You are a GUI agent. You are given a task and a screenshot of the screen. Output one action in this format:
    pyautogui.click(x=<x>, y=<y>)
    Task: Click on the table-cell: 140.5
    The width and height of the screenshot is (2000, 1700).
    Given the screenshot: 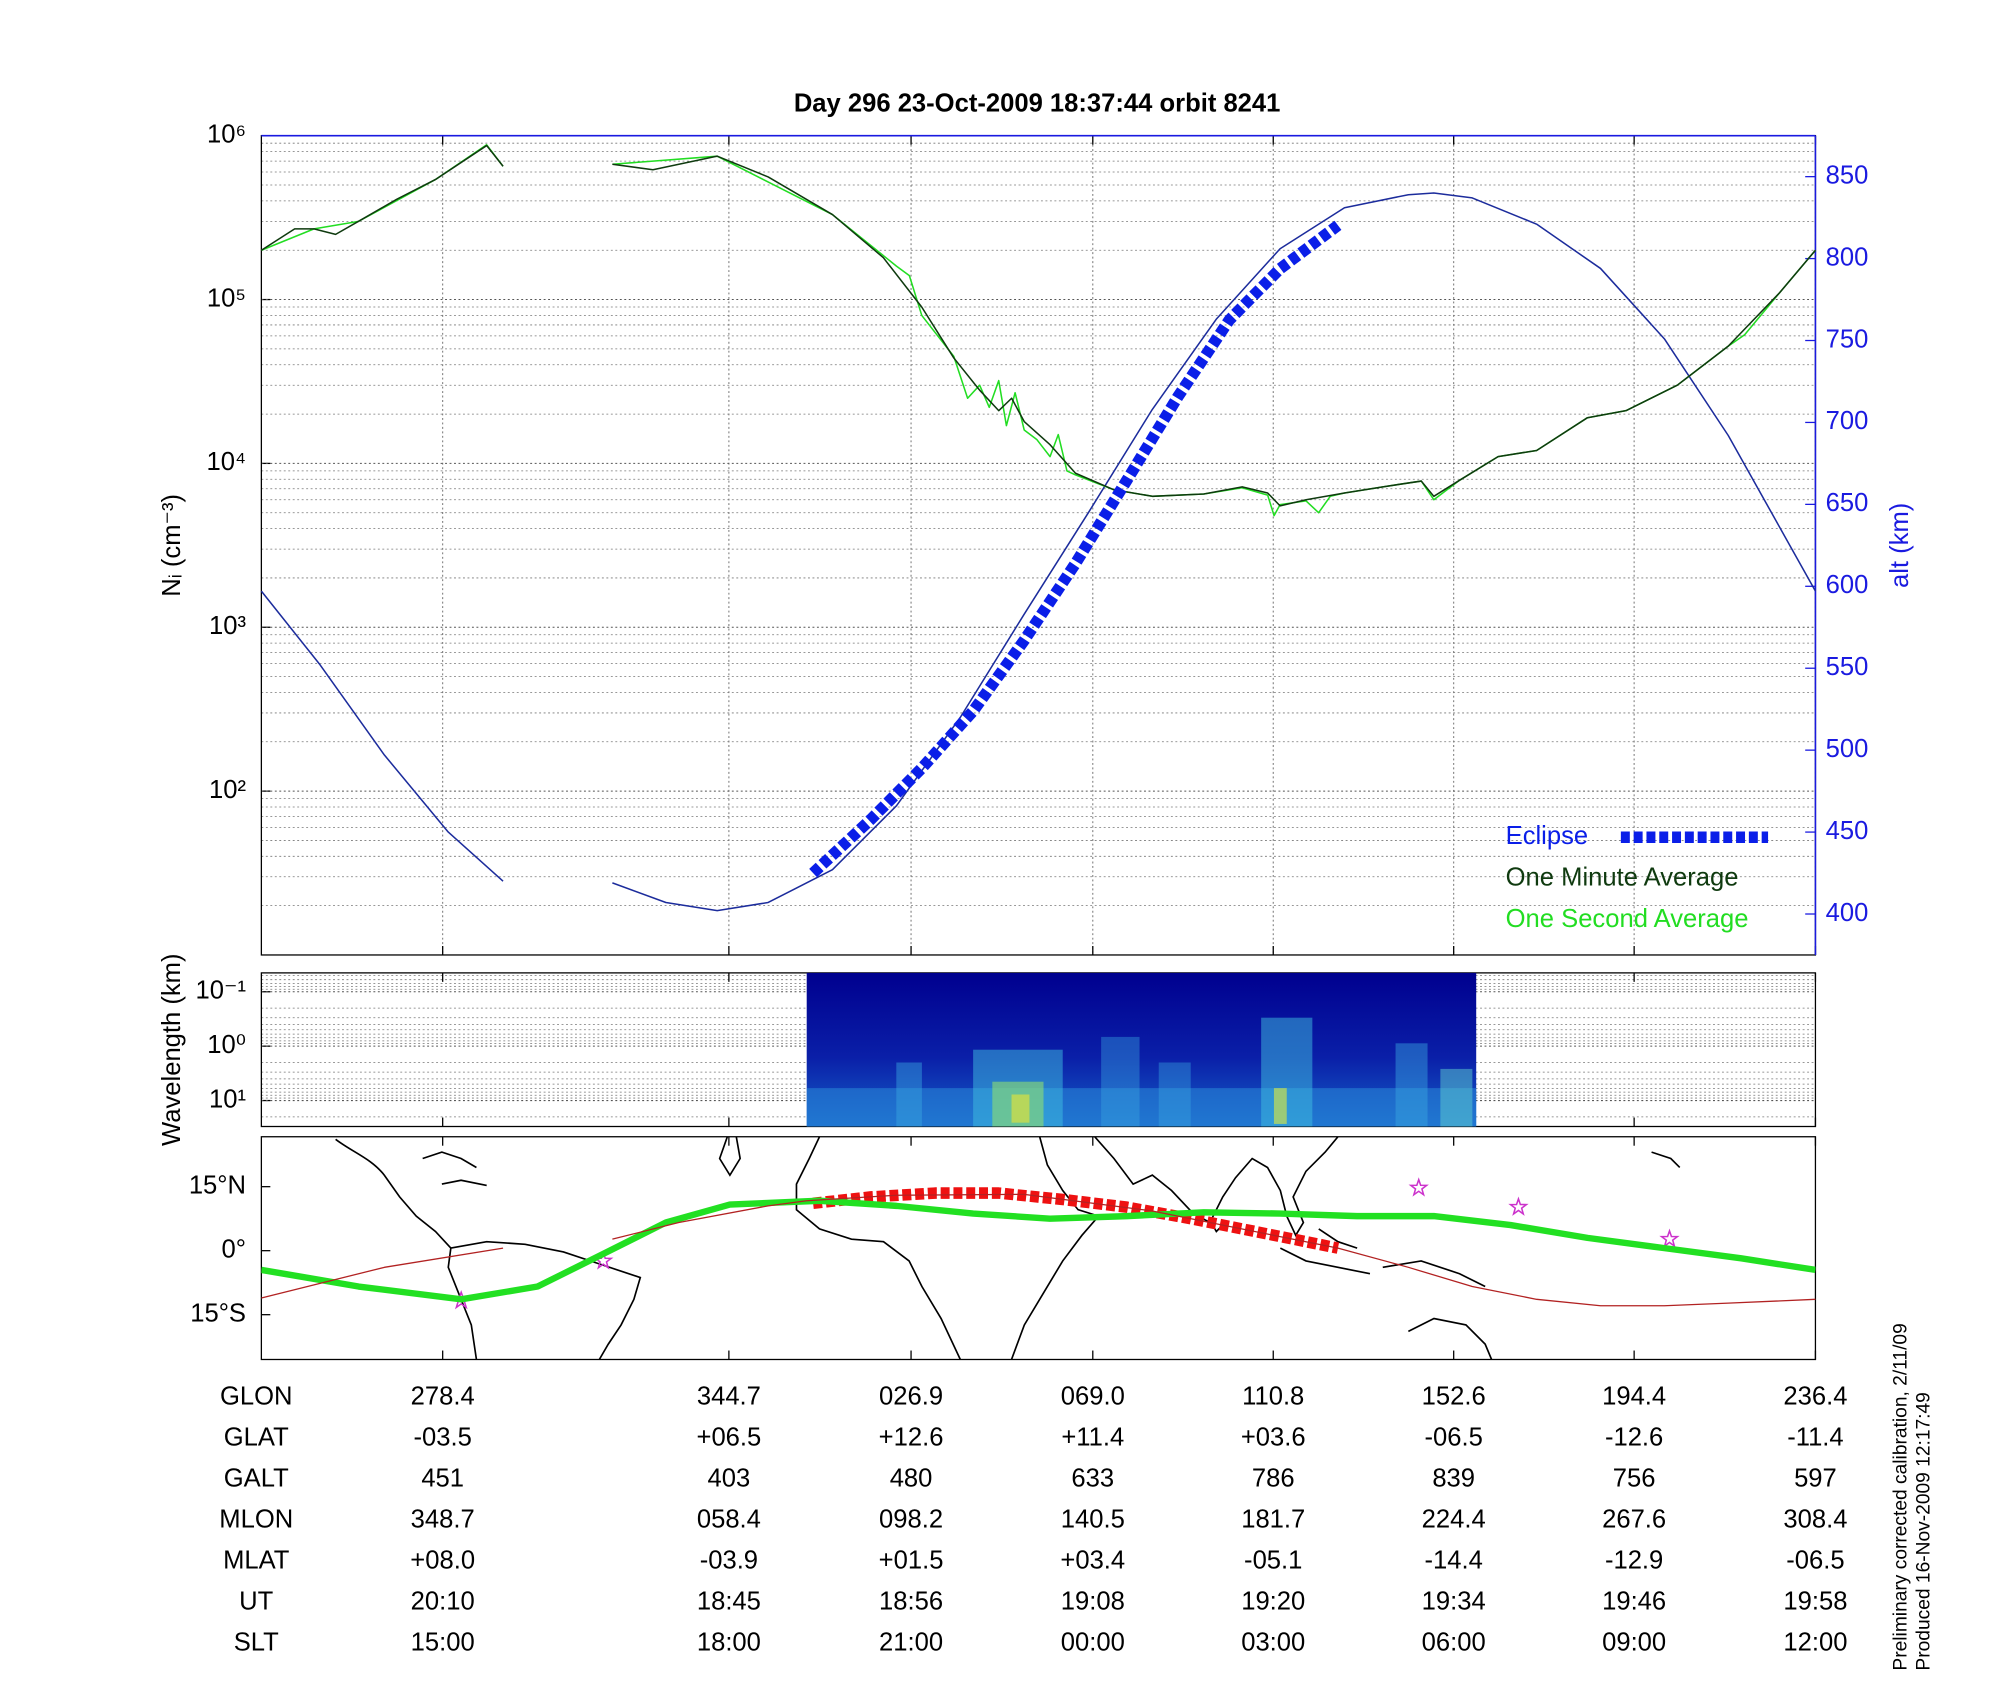 What is the action you would take?
    pyautogui.click(x=1093, y=1520)
    